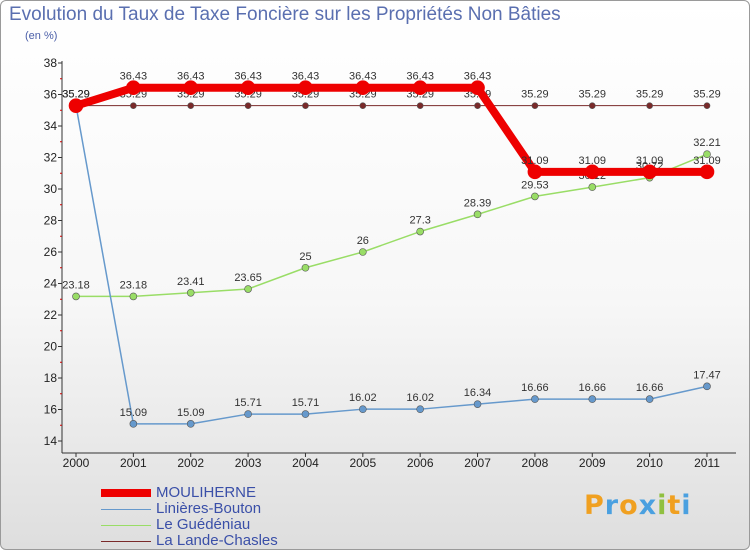  Describe the element at coordinates (51, 315) in the screenshot. I see `y-tick-label: 22` at that location.